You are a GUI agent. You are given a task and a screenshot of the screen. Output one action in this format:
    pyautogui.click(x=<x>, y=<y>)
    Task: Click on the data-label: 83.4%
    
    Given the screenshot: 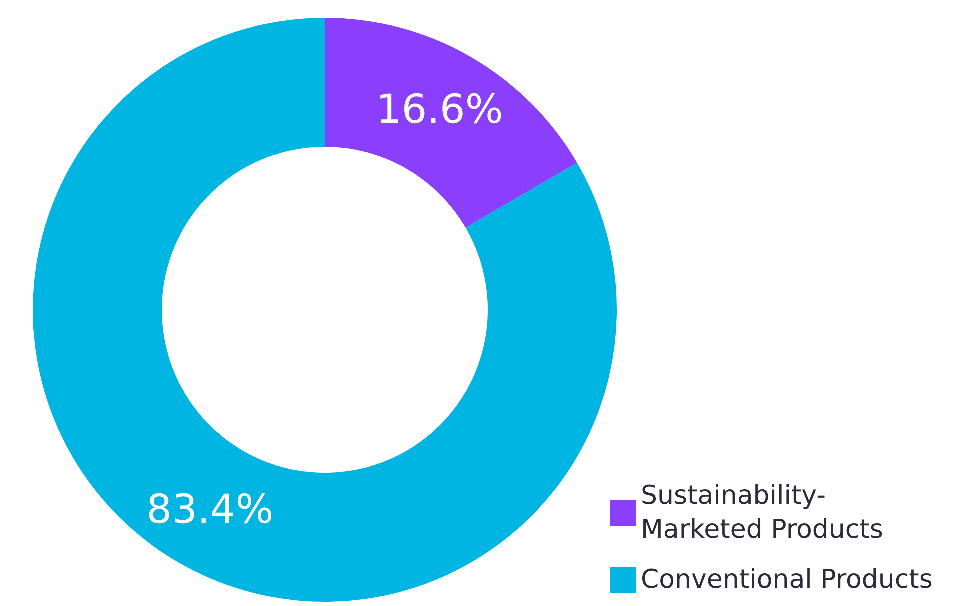 What is the action you would take?
    pyautogui.click(x=210, y=509)
    